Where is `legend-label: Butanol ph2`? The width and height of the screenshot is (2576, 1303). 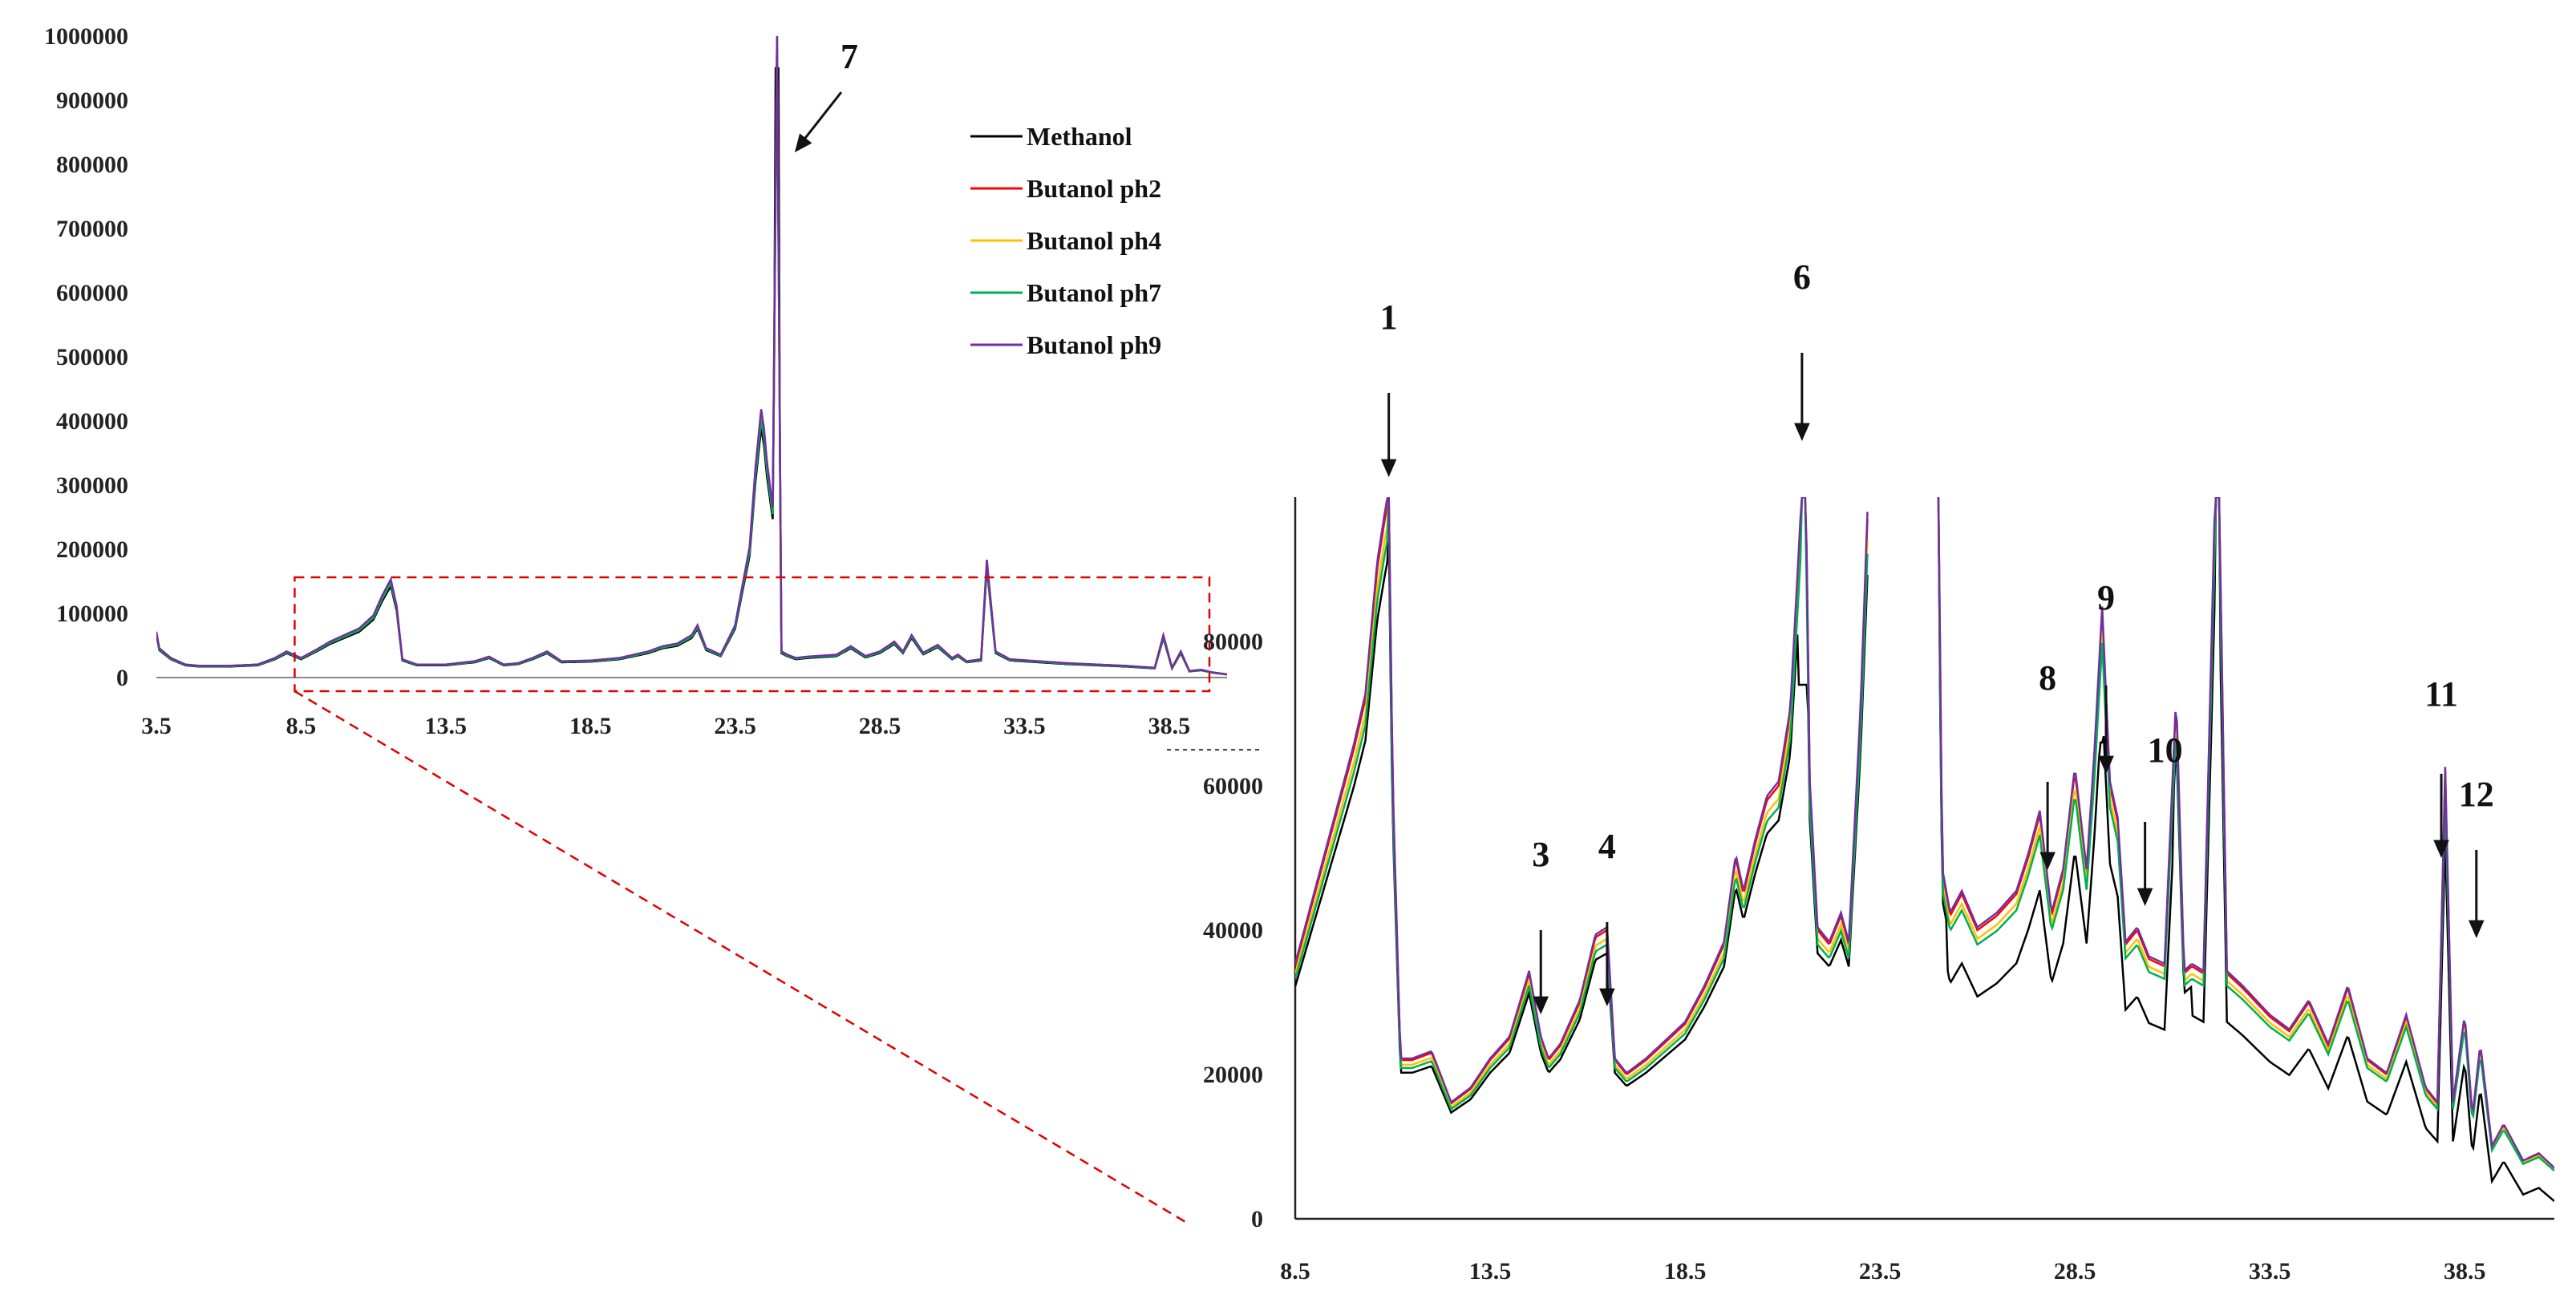
legend-label: Butanol ph2 is located at coordinates (1094, 188).